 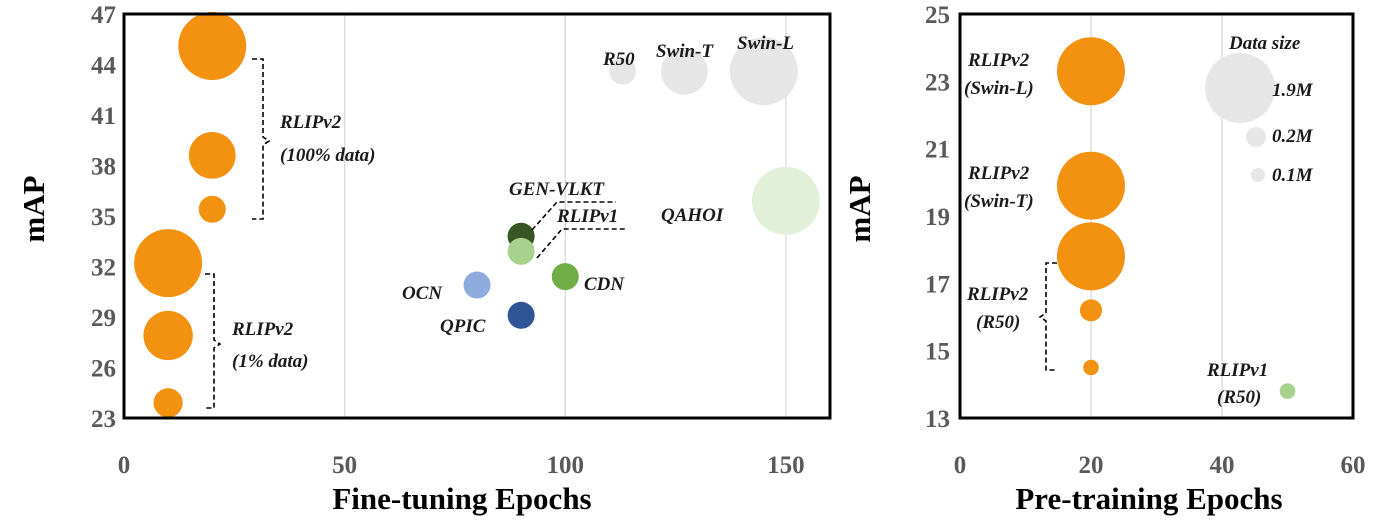 I want to click on right-x-tick-label: 40, so click(x=1222, y=465).